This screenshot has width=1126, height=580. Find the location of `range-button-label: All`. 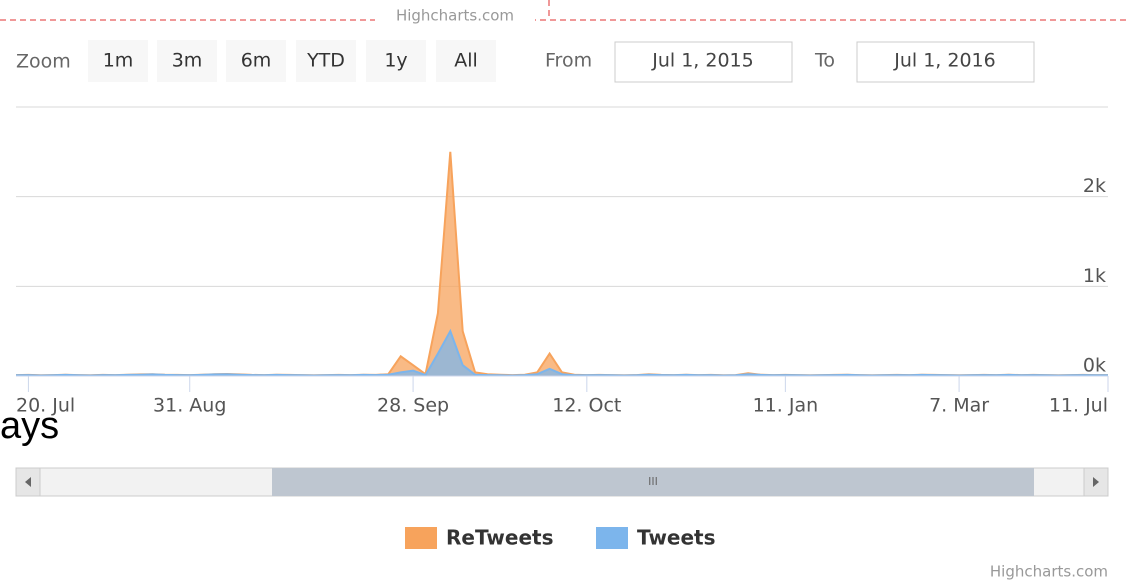

range-button-label: All is located at coordinates (466, 61).